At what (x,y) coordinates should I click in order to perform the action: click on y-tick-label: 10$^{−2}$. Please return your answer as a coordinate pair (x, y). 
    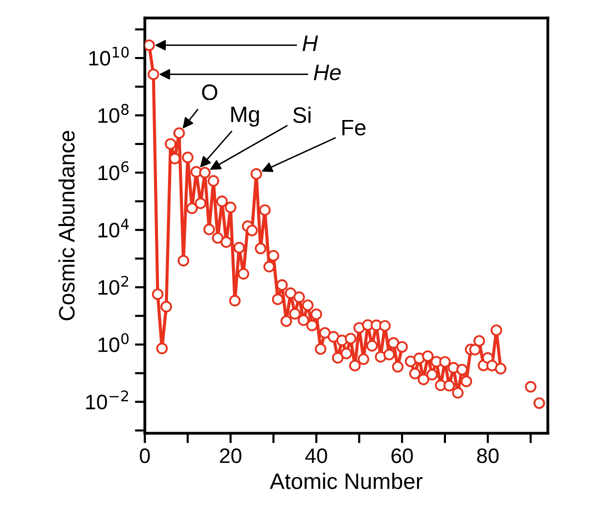
    Looking at the image, I should click on (107, 400).